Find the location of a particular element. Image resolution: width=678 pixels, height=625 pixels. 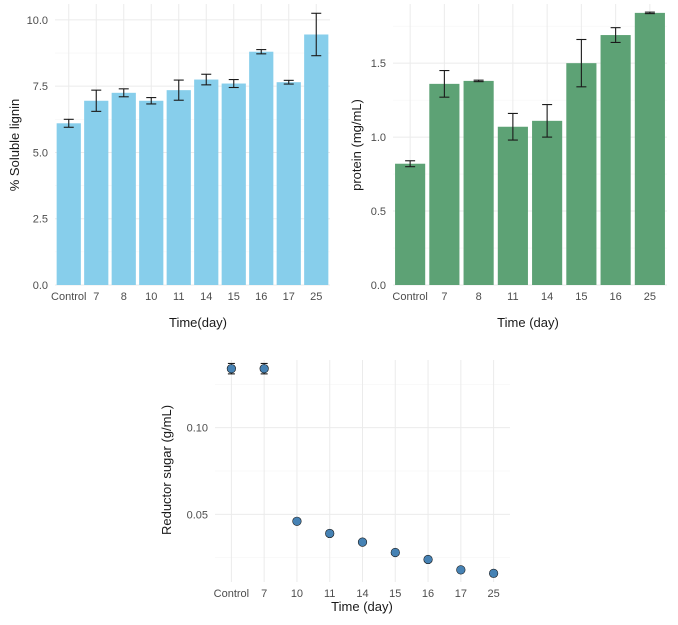

sugar-x-tick-label: 16 is located at coordinates (428, 594).